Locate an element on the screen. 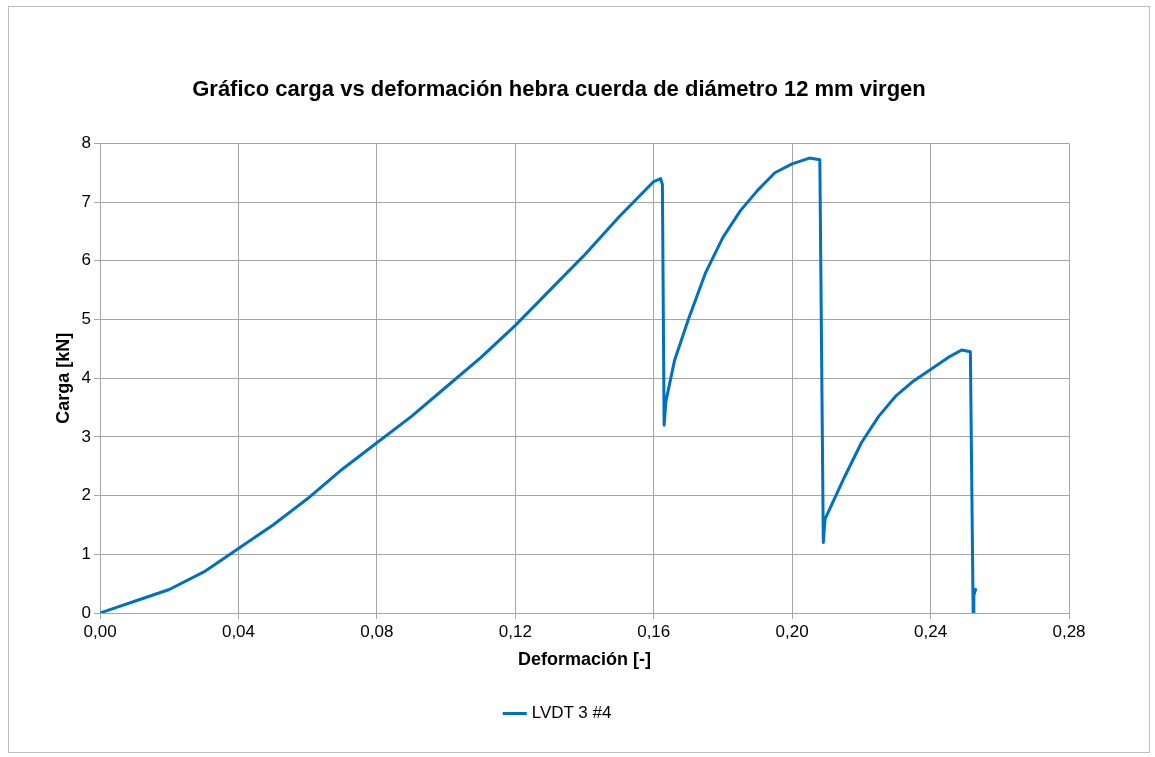 The height and width of the screenshot is (757, 1155). y-tick-label: 3 is located at coordinates (86, 436).